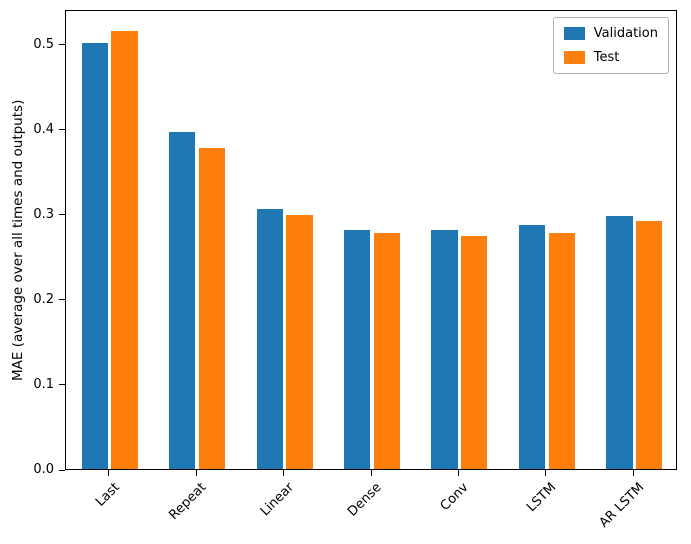 This screenshot has height=544, width=691. What do you see at coordinates (212, 308) in the screenshot?
I see `bar-test-repeat` at bounding box center [212, 308].